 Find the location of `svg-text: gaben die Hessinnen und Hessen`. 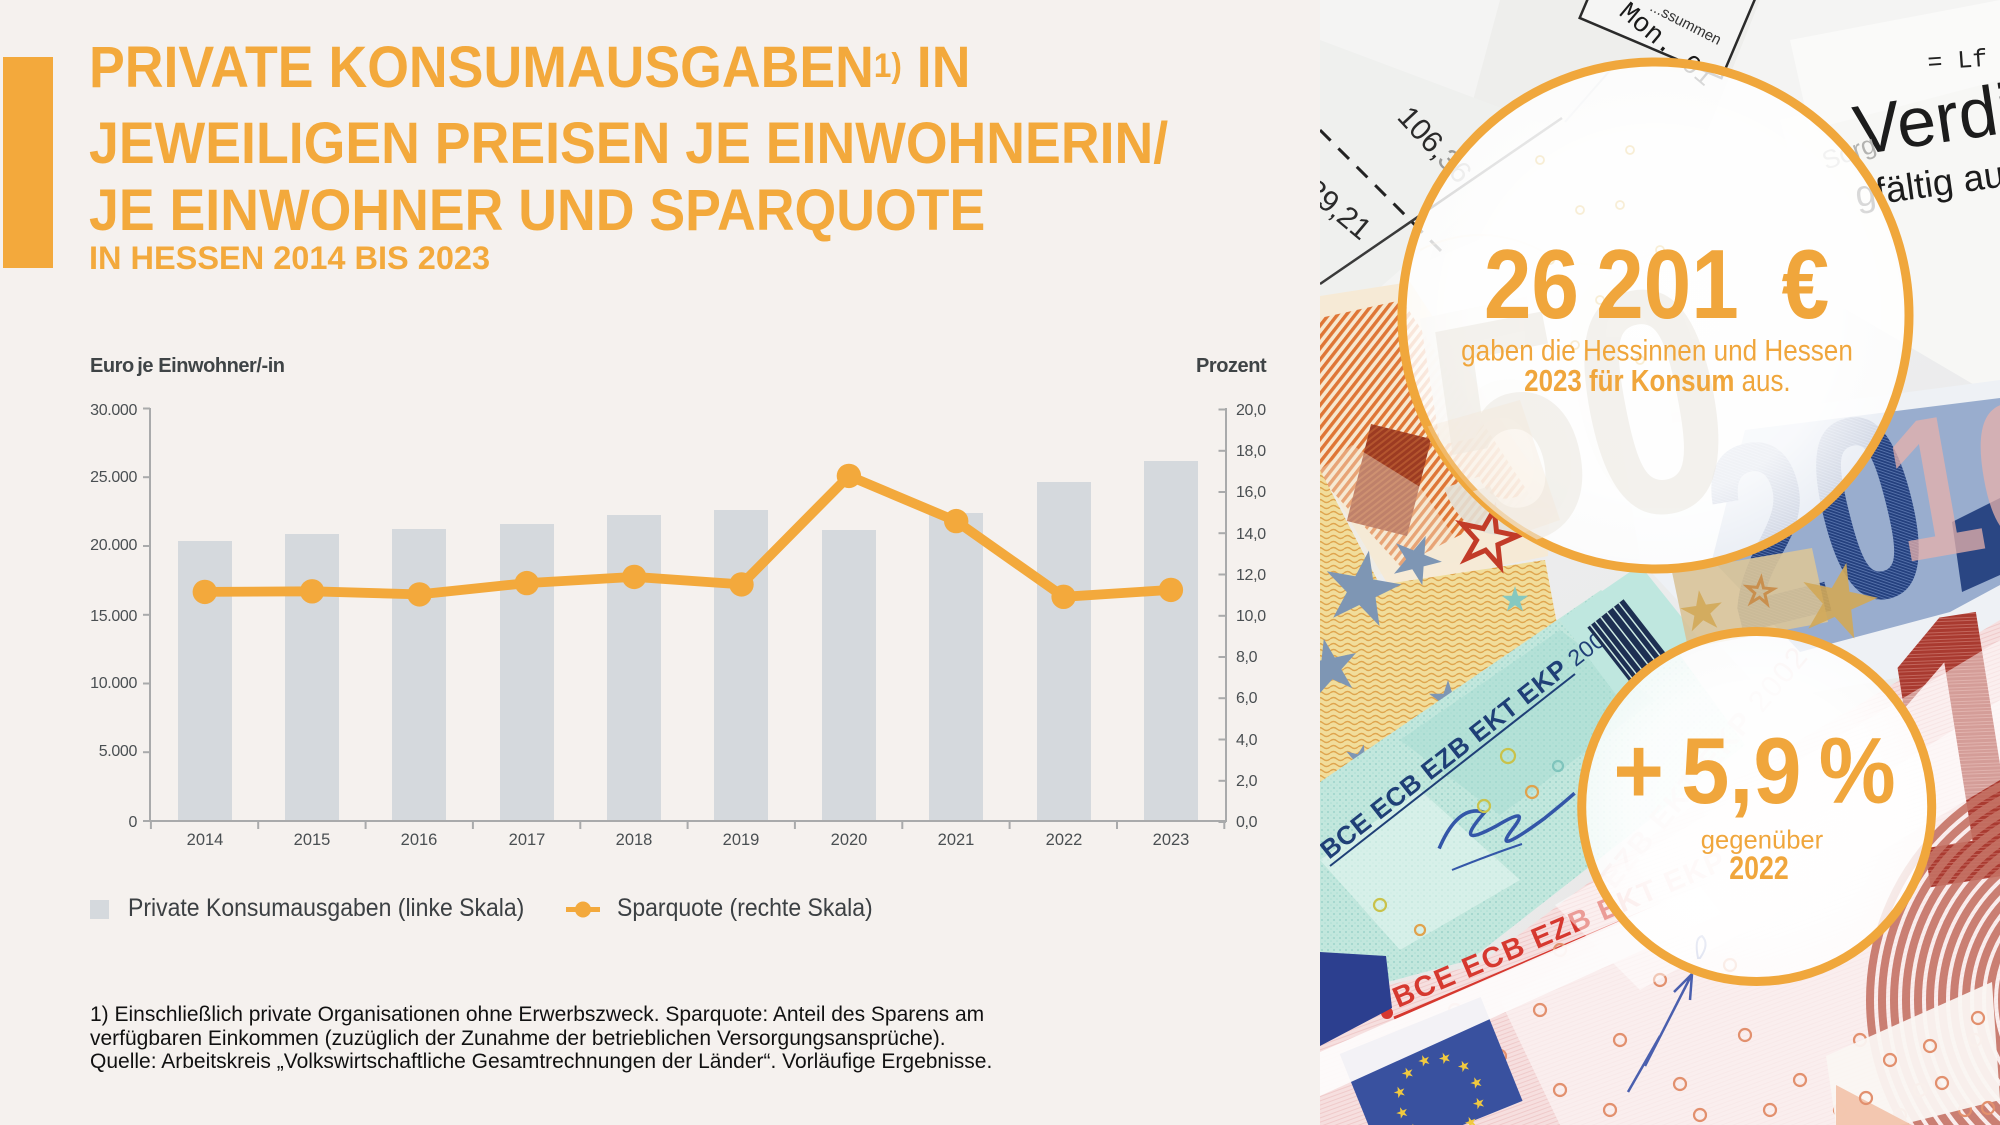

svg-text: gaben die Hessinnen und Hessen is located at coordinates (1657, 350).